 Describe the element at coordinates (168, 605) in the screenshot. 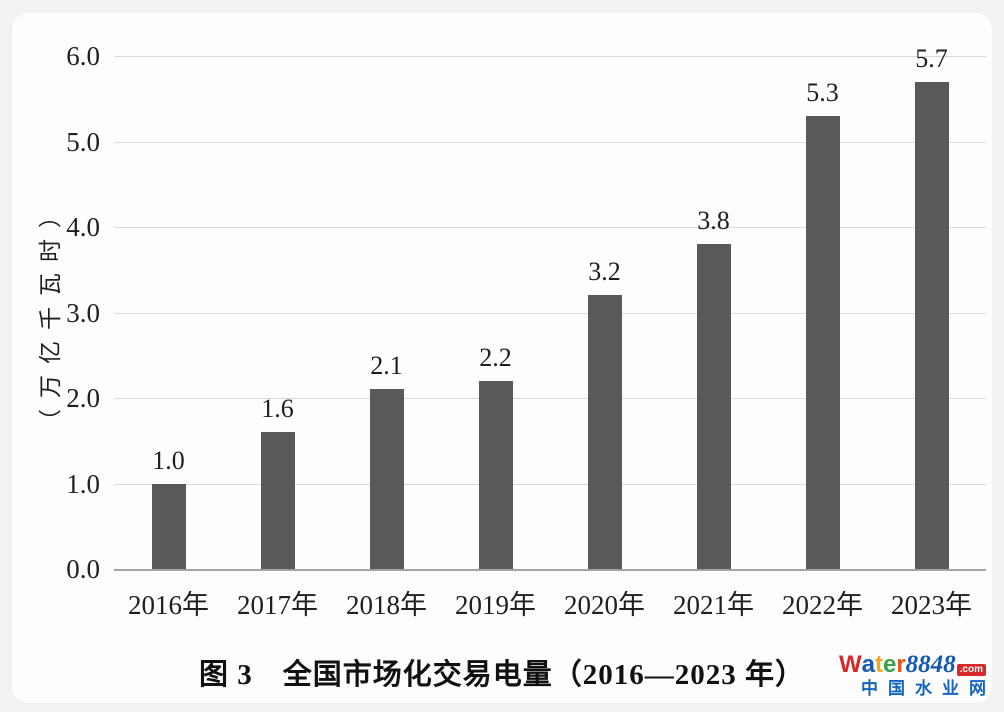

I see `x-tick-label-2016年: 2016年` at that location.